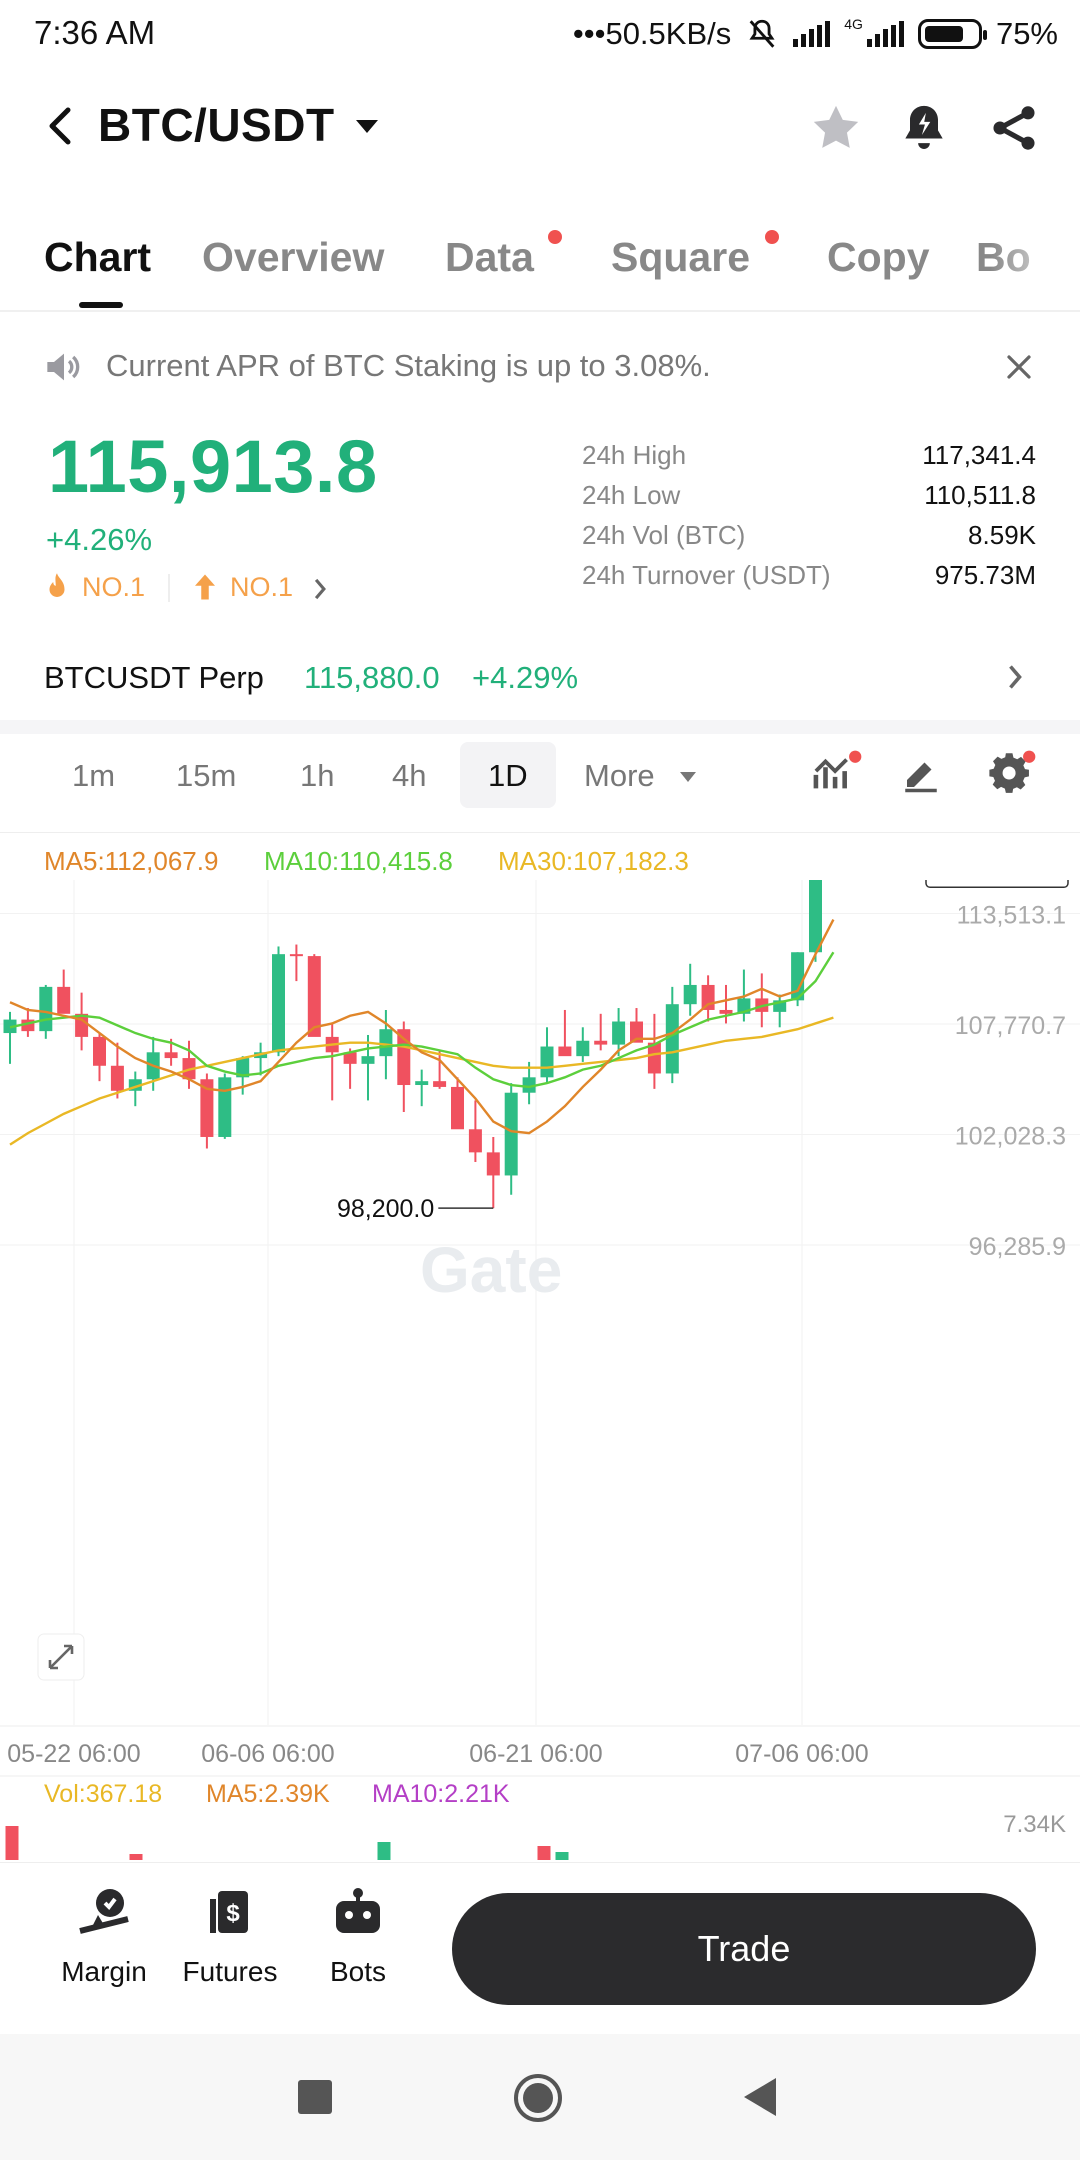 The height and width of the screenshot is (2160, 1080). I want to click on ma30-legend: MA30:107,182.3, so click(593, 861).